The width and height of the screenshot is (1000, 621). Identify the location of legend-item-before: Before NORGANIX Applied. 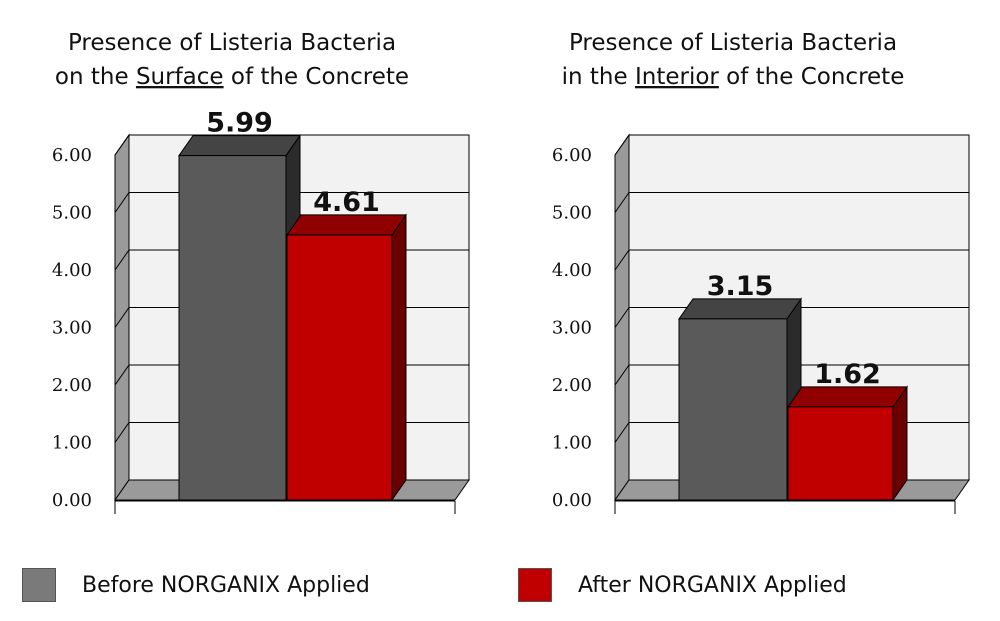
(196, 585).